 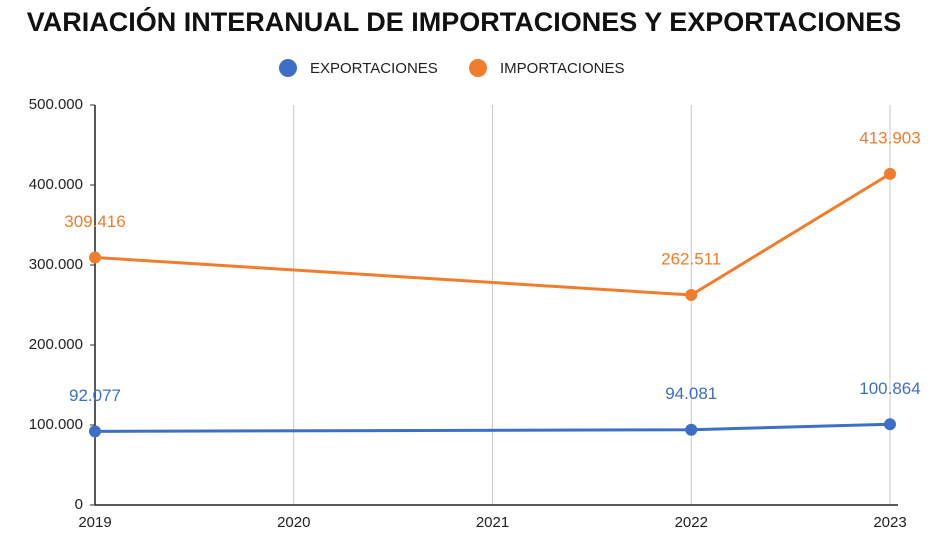 I want to click on data-label: 309.416, so click(x=94, y=221).